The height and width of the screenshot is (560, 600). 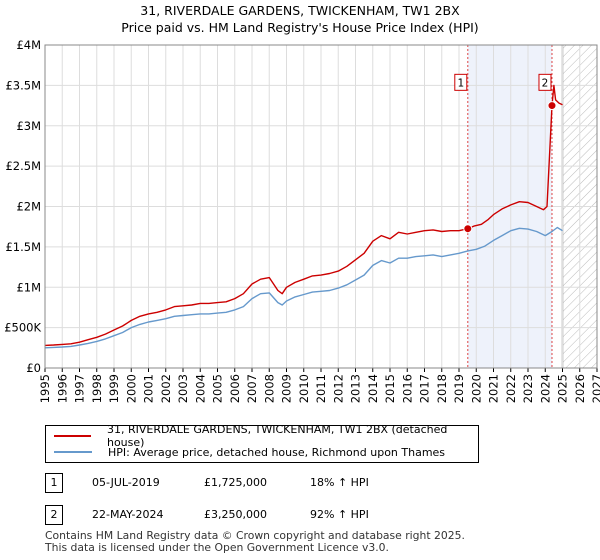 What do you see at coordinates (528, 388) in the screenshot?
I see `x-tick-label: 2023` at bounding box center [528, 388].